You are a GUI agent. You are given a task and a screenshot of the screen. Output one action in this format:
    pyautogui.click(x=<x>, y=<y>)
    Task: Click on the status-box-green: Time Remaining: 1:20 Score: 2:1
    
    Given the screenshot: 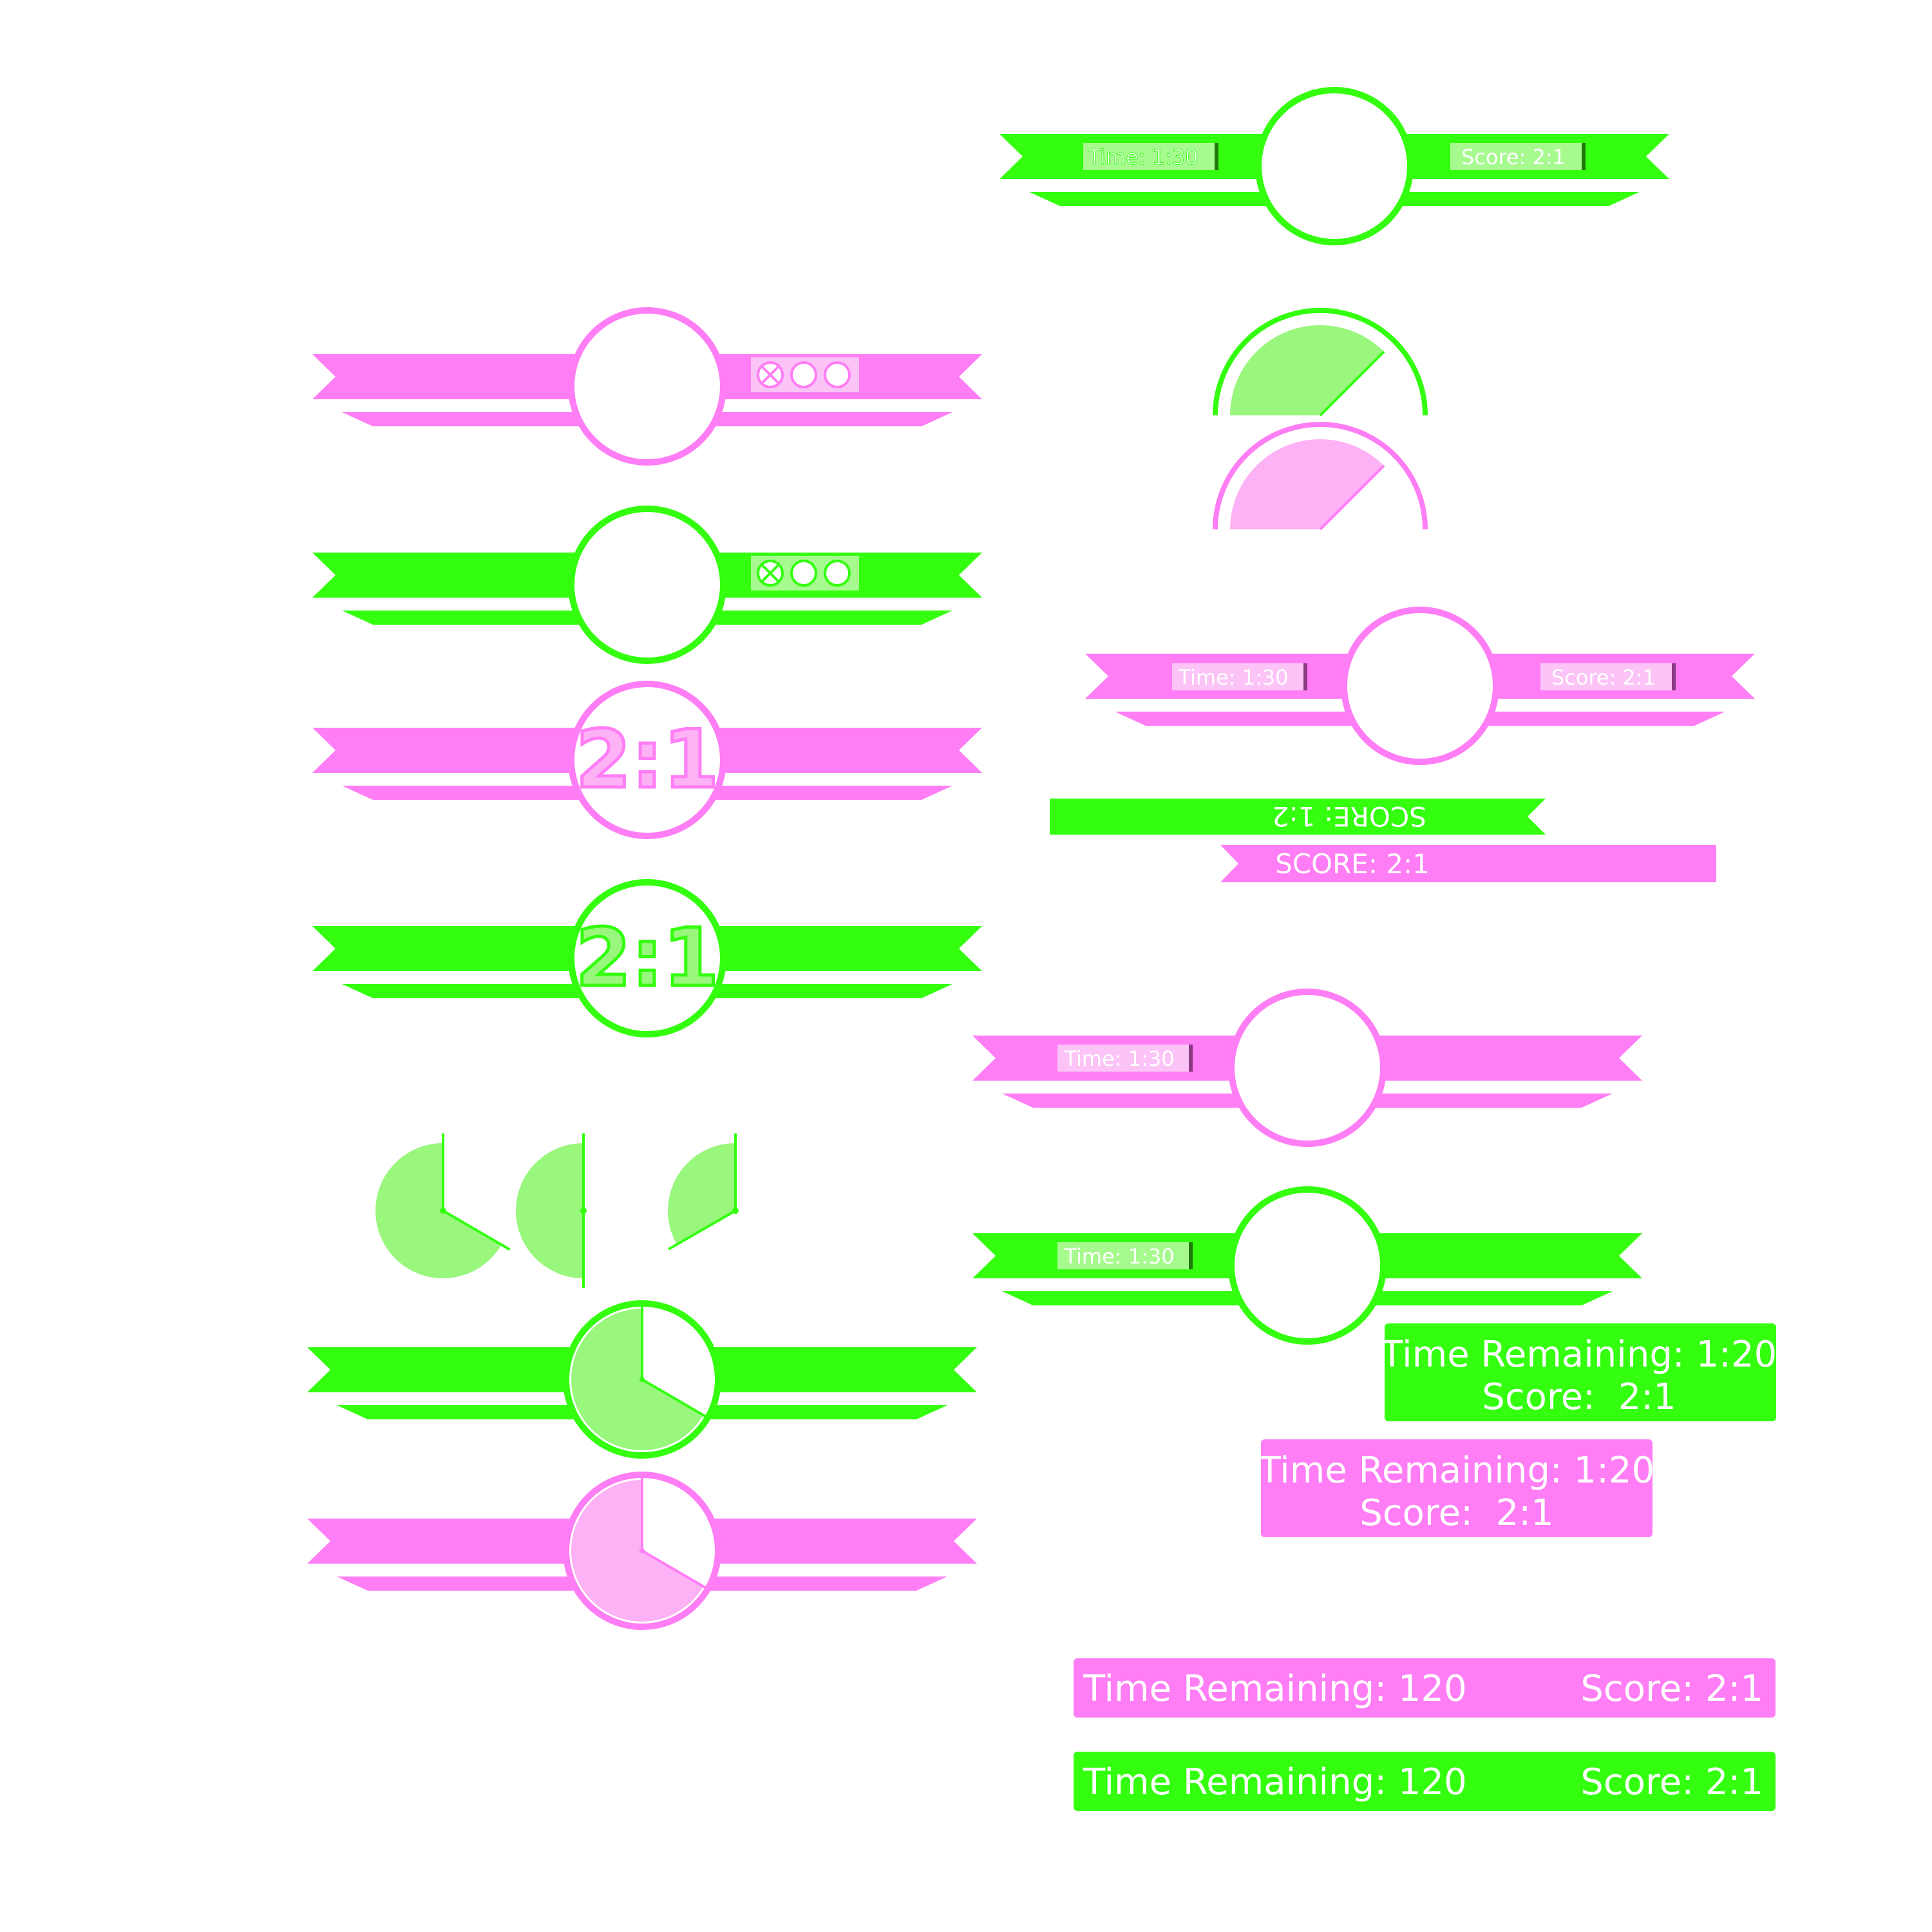 What is the action you would take?
    pyautogui.click(x=1579, y=1372)
    